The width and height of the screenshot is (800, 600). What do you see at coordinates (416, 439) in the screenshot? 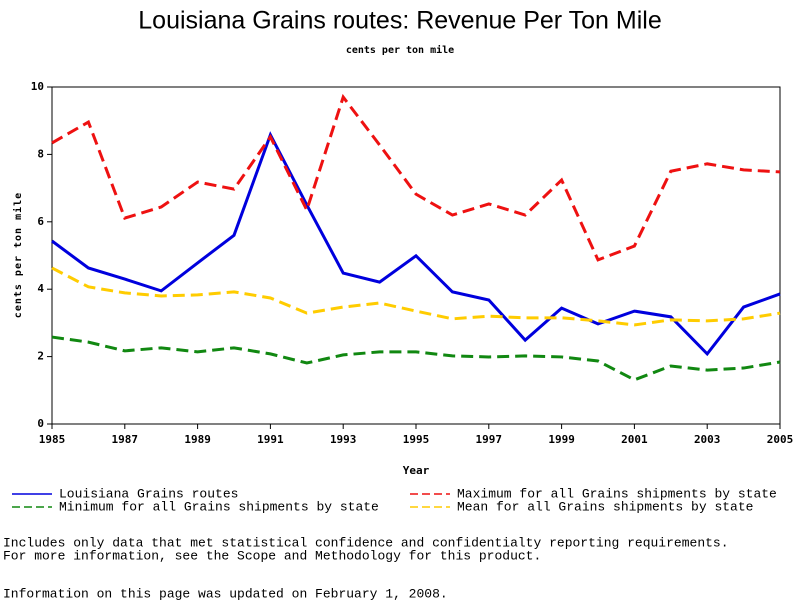
I see `x-tick-label: 1995` at bounding box center [416, 439].